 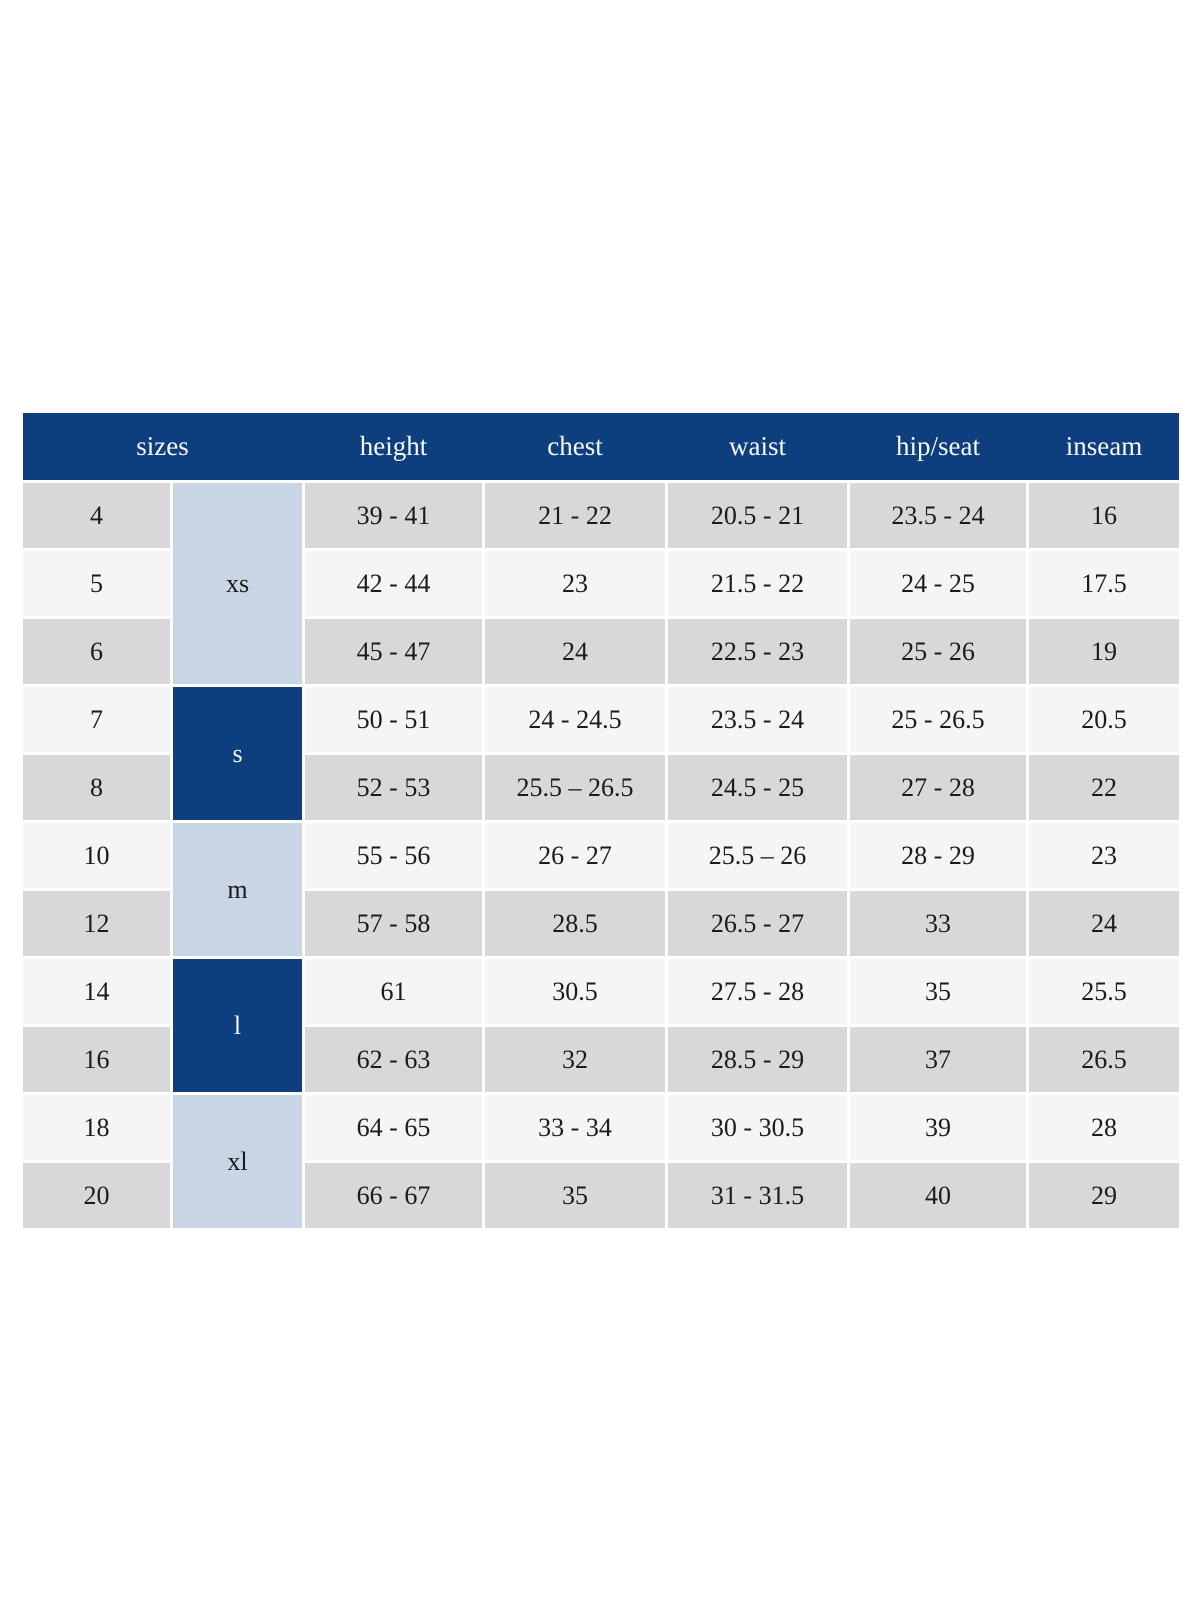 What do you see at coordinates (757, 446) in the screenshot?
I see `header-waist: waist` at bounding box center [757, 446].